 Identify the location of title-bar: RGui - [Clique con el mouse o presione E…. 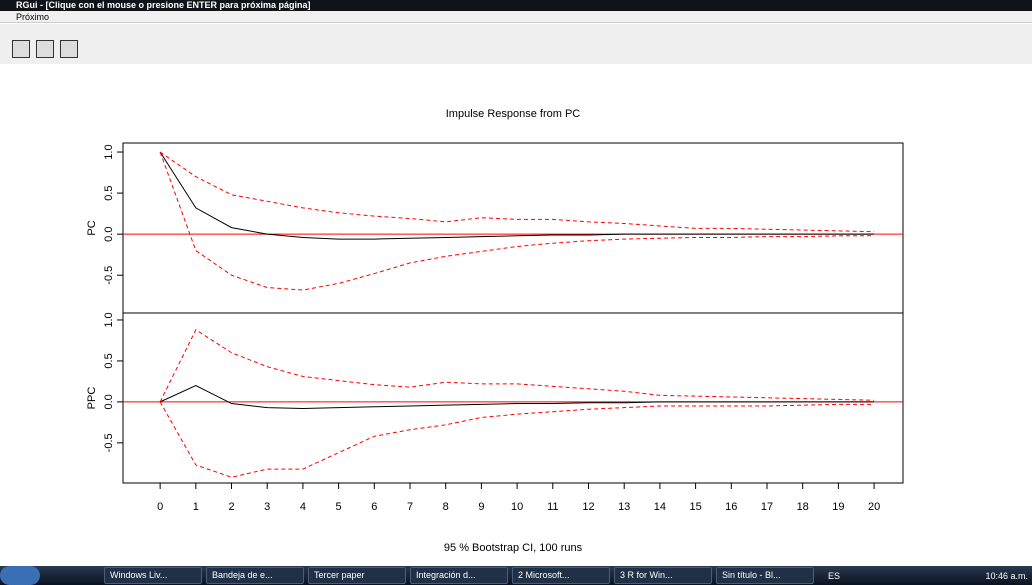
(516, 5).